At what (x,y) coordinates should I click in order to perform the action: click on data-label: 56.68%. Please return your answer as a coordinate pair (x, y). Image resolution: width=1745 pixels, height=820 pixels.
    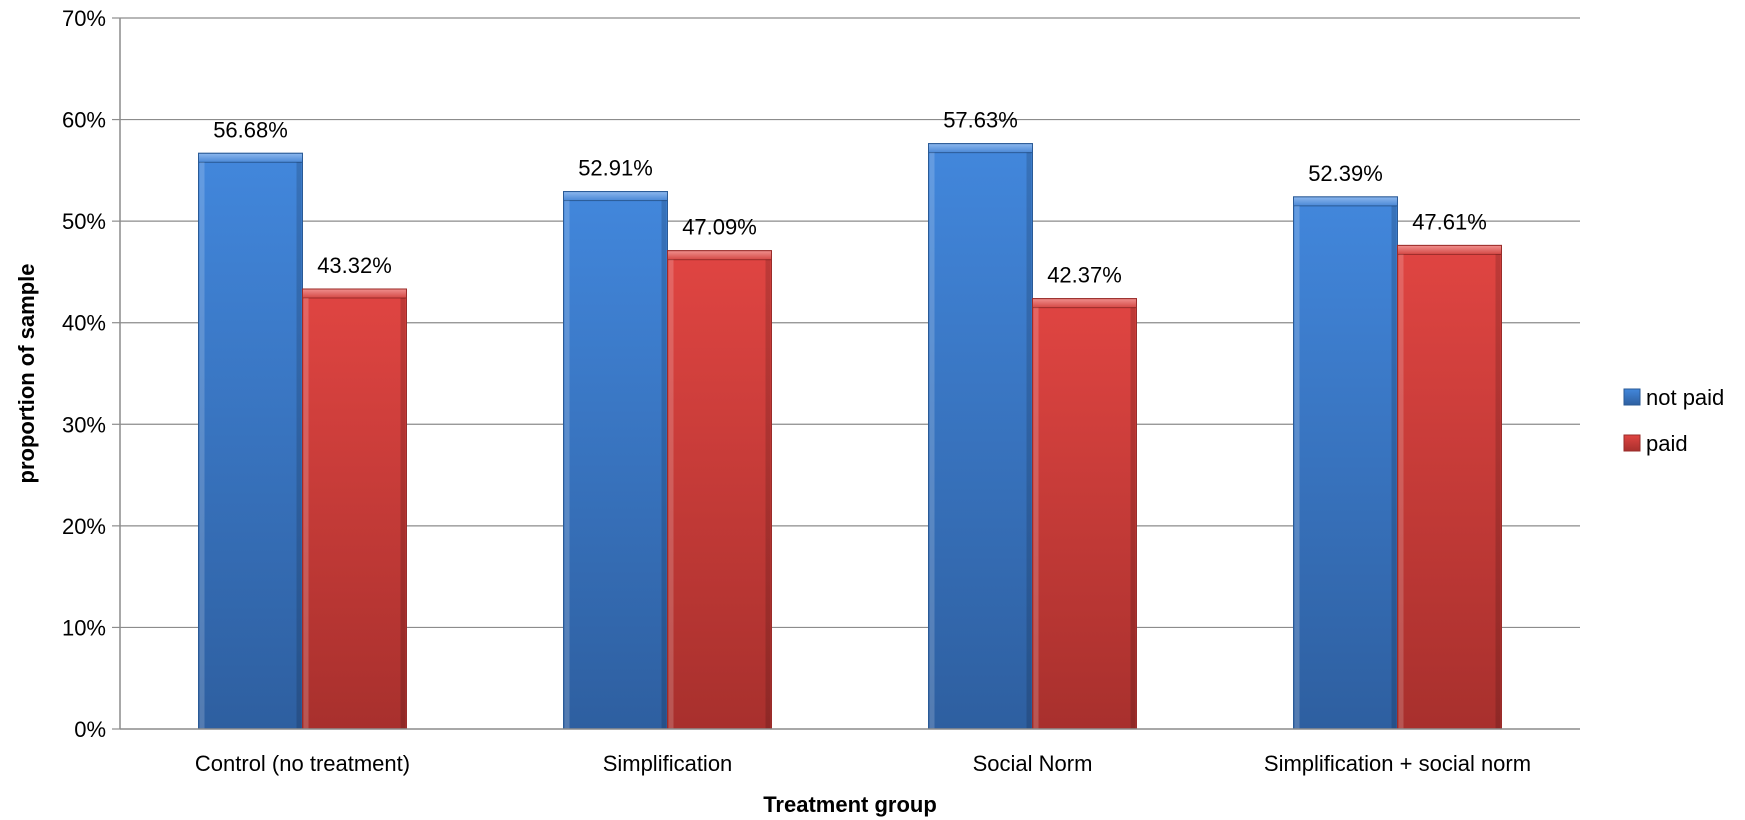
    Looking at the image, I should click on (250, 129).